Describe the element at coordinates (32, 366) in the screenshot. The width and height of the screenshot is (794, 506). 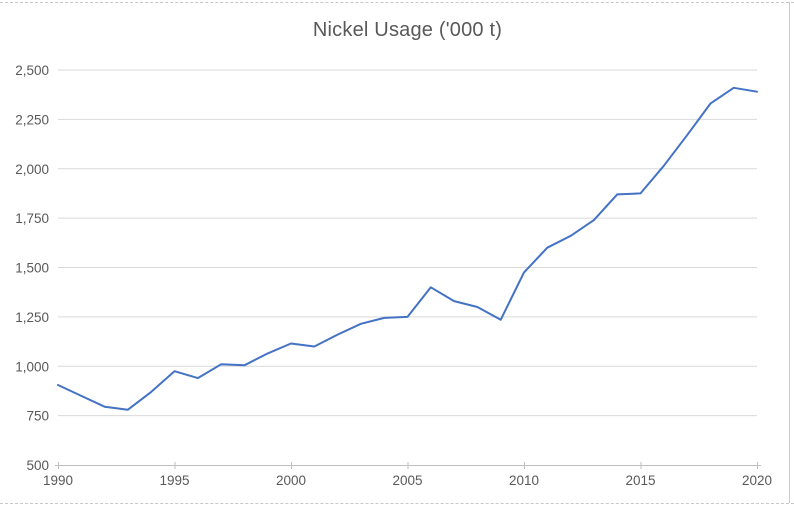
I see `y-tick-label: 1,000` at that location.